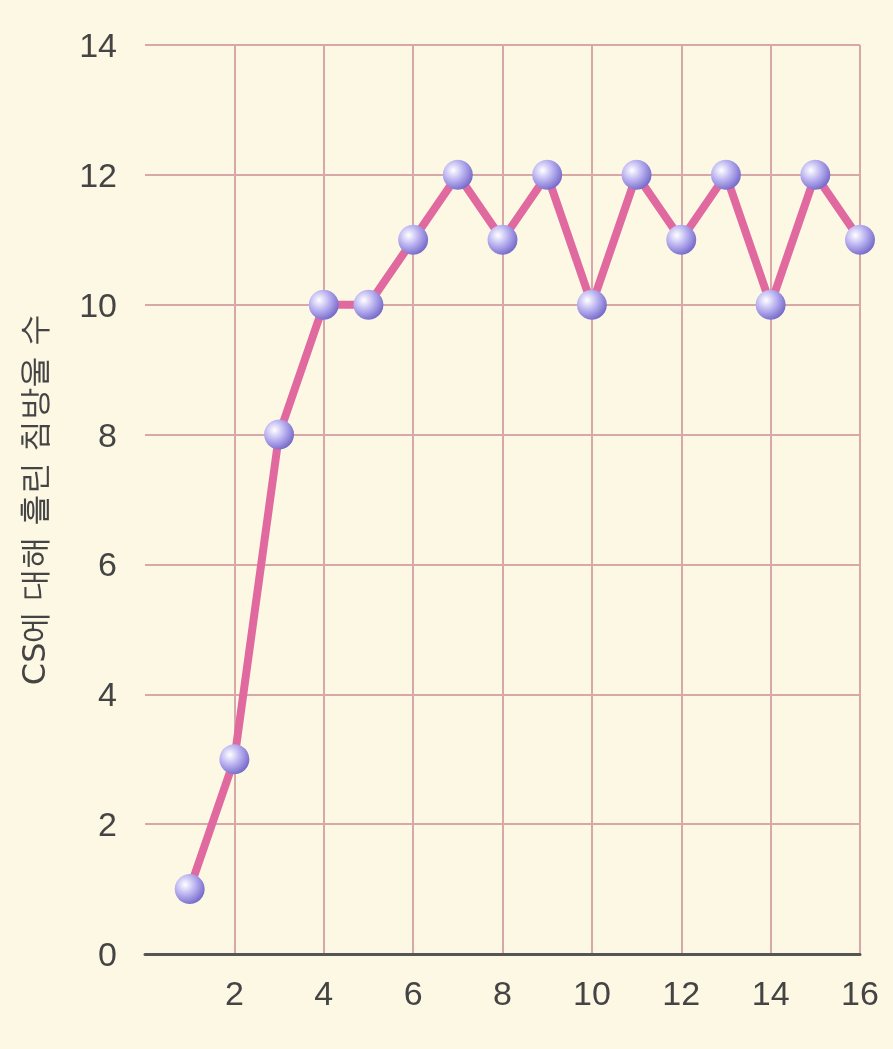 This screenshot has width=893, height=1049. I want to click on x-tick-label: 10, so click(591, 993).